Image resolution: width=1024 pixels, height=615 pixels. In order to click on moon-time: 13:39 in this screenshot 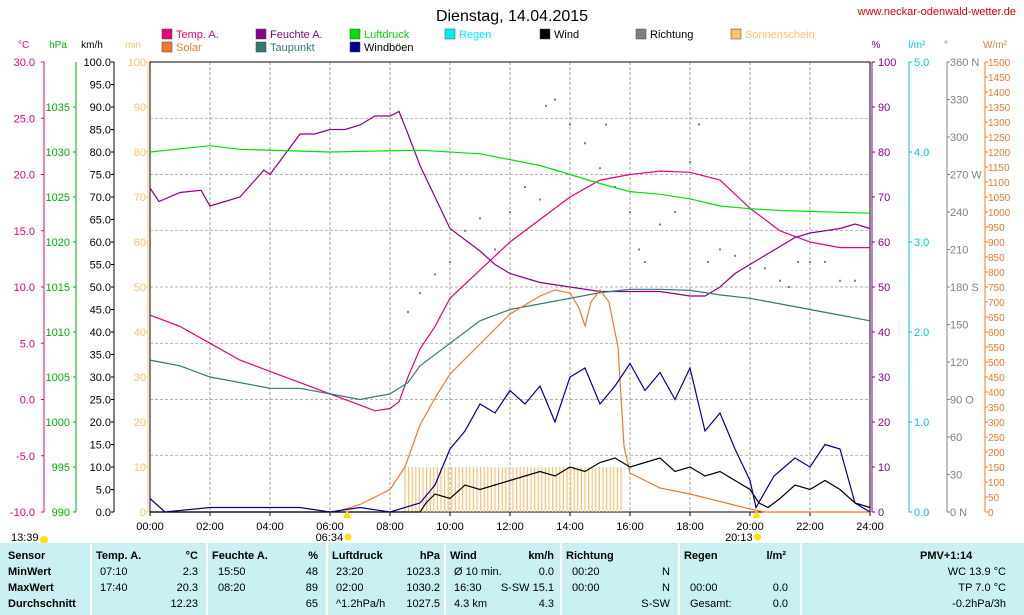, I will do `click(25, 537)`.